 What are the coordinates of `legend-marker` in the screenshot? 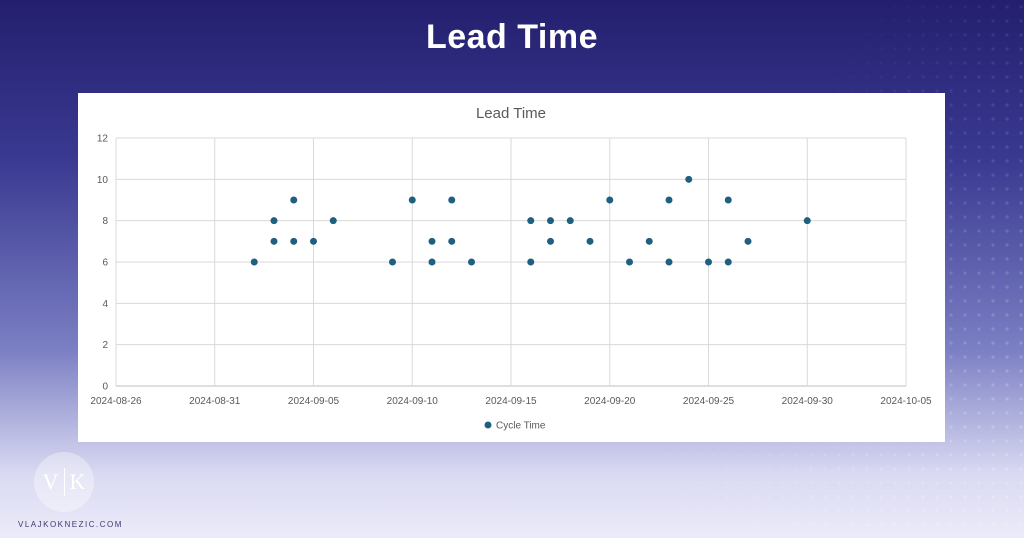 It's located at (488, 425).